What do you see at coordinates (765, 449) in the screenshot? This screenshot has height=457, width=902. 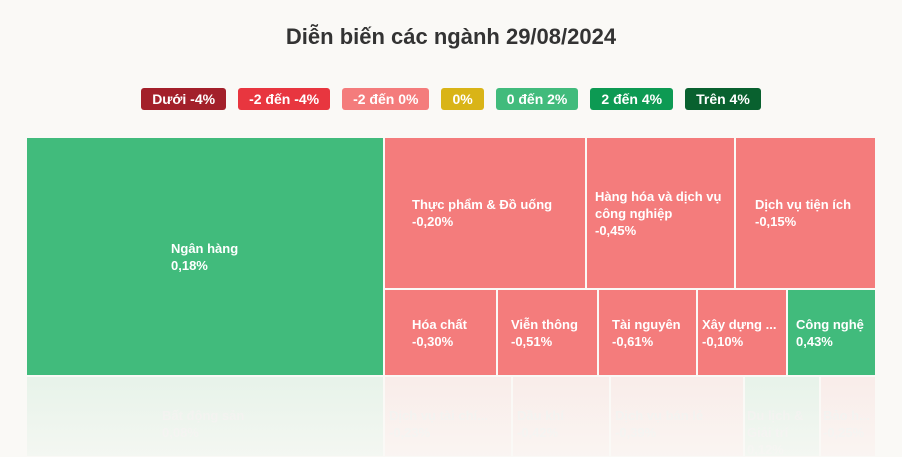 I see `tile-value: 0,12%` at bounding box center [765, 449].